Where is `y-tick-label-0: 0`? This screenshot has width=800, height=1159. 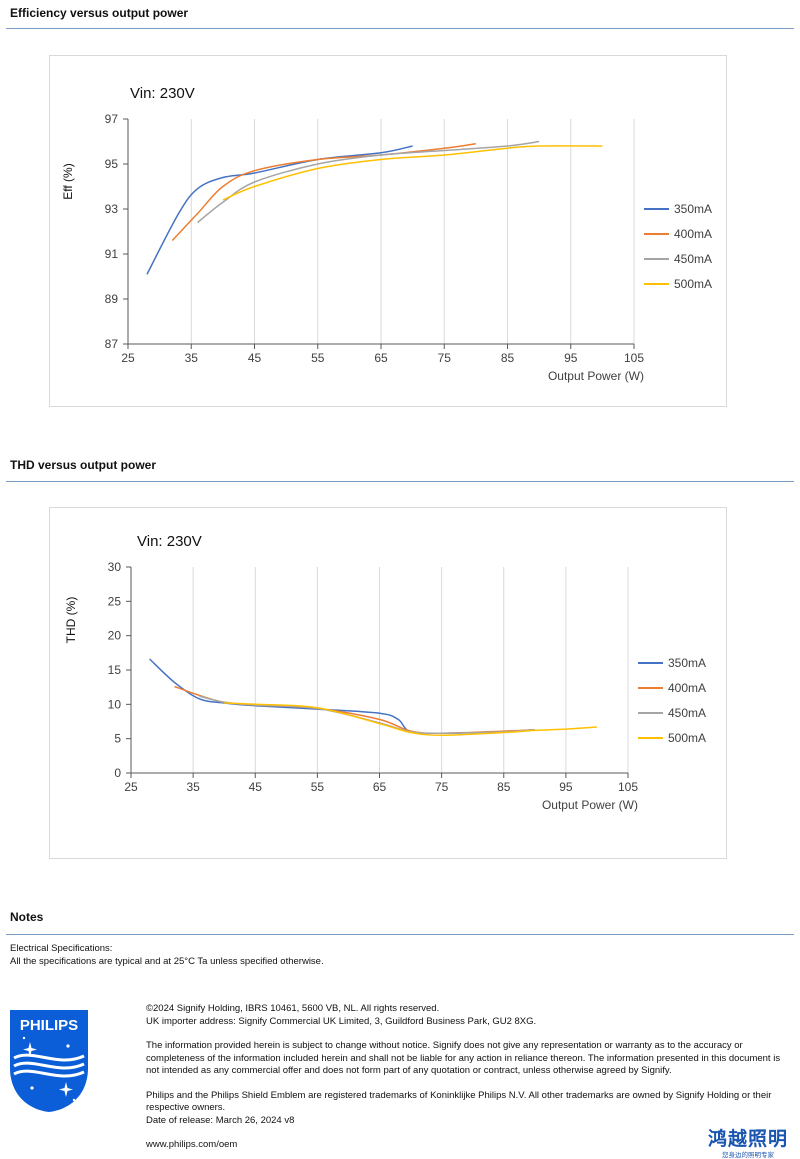
y-tick-label-0: 0 is located at coordinates (117, 773).